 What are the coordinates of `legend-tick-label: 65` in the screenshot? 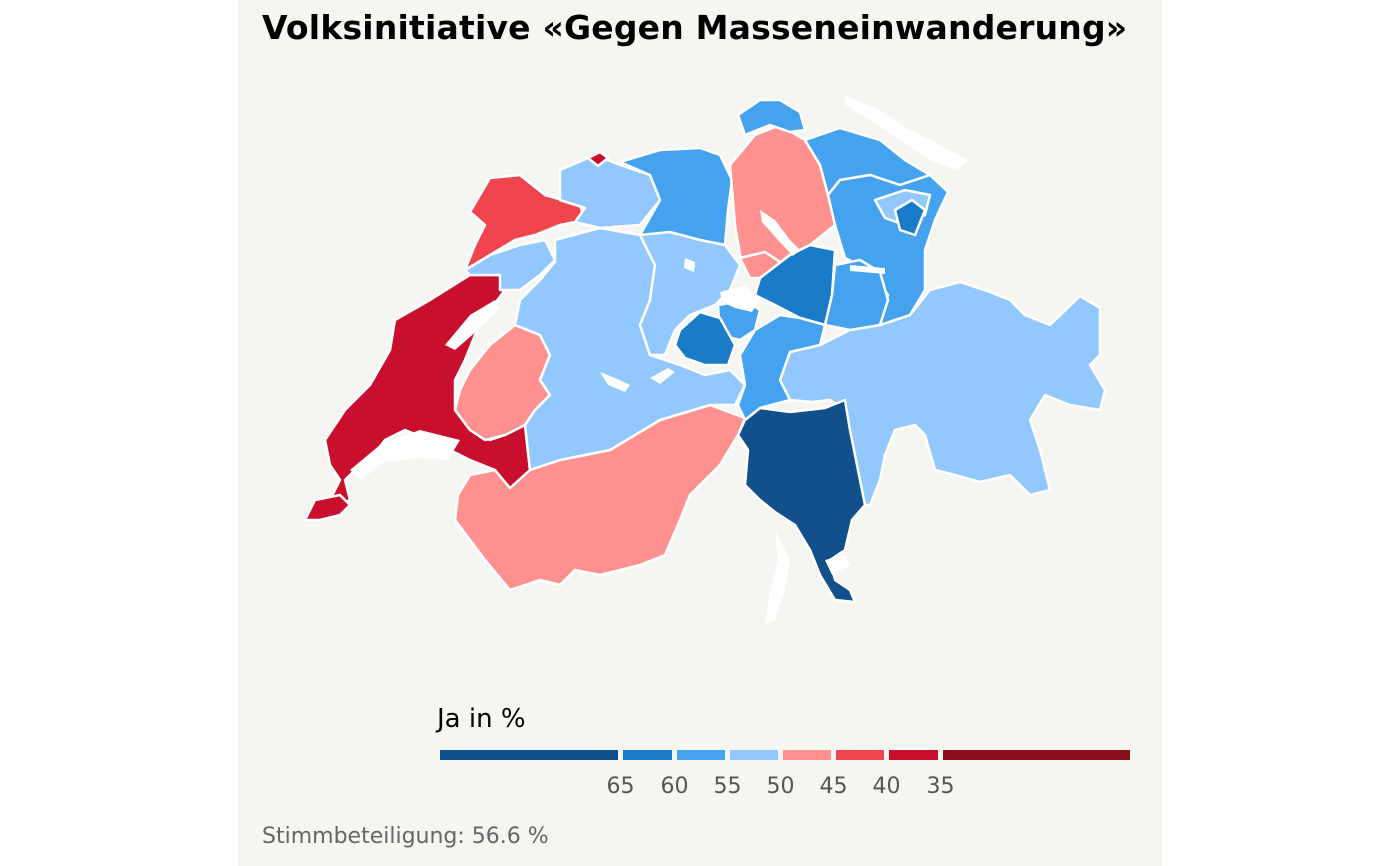 It's located at (620, 786).